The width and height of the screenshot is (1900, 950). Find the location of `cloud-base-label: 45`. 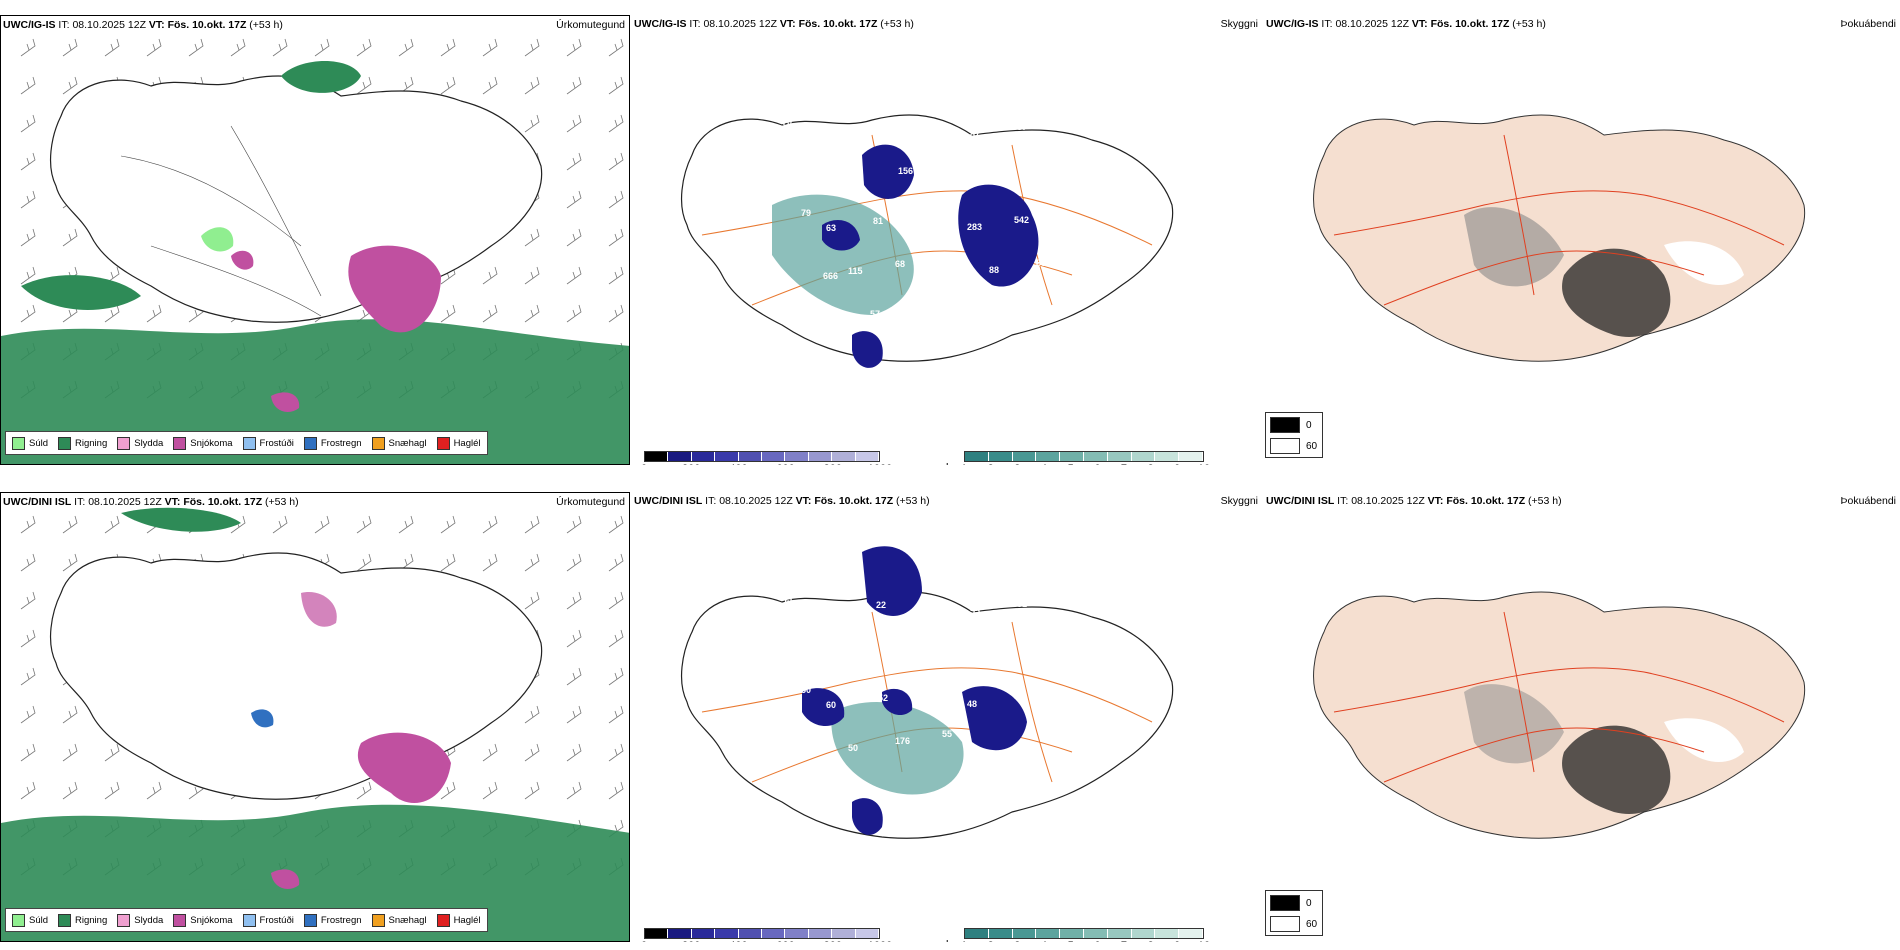

cloud-base-label: 45 is located at coordinates (950, 184).